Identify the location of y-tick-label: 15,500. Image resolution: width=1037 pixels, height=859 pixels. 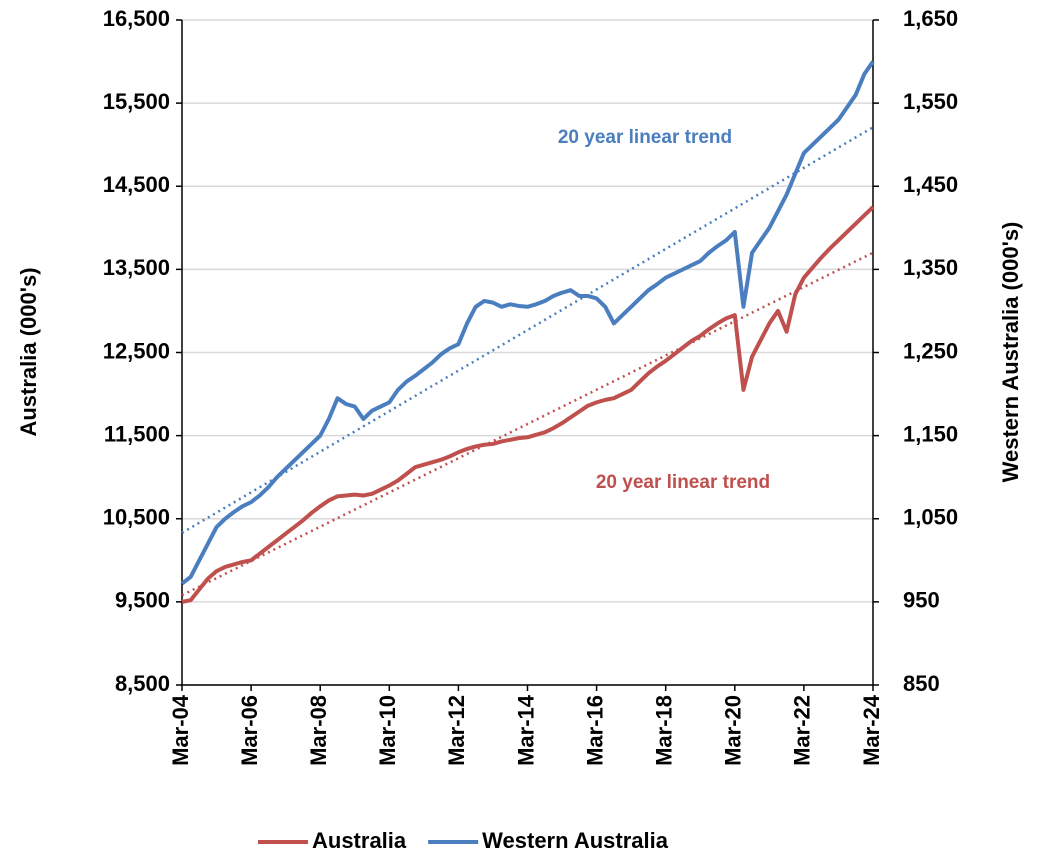
(136, 101).